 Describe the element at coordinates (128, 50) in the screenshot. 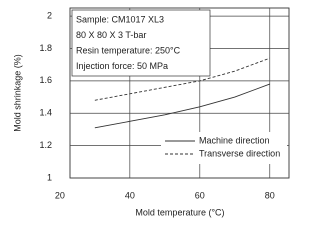

I see `annotation: Resin temperature: 250°C` at that location.